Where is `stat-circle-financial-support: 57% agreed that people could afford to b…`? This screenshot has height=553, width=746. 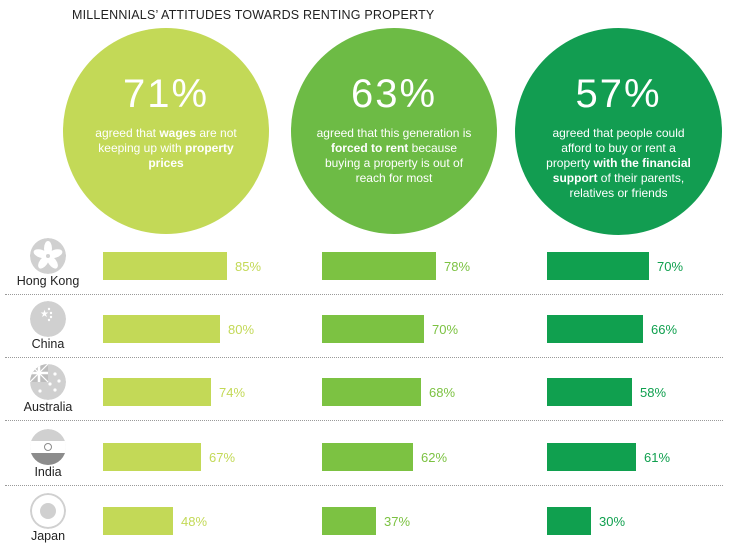
stat-circle-financial-support: 57% agreed that people could afford to b… is located at coordinates (618, 131).